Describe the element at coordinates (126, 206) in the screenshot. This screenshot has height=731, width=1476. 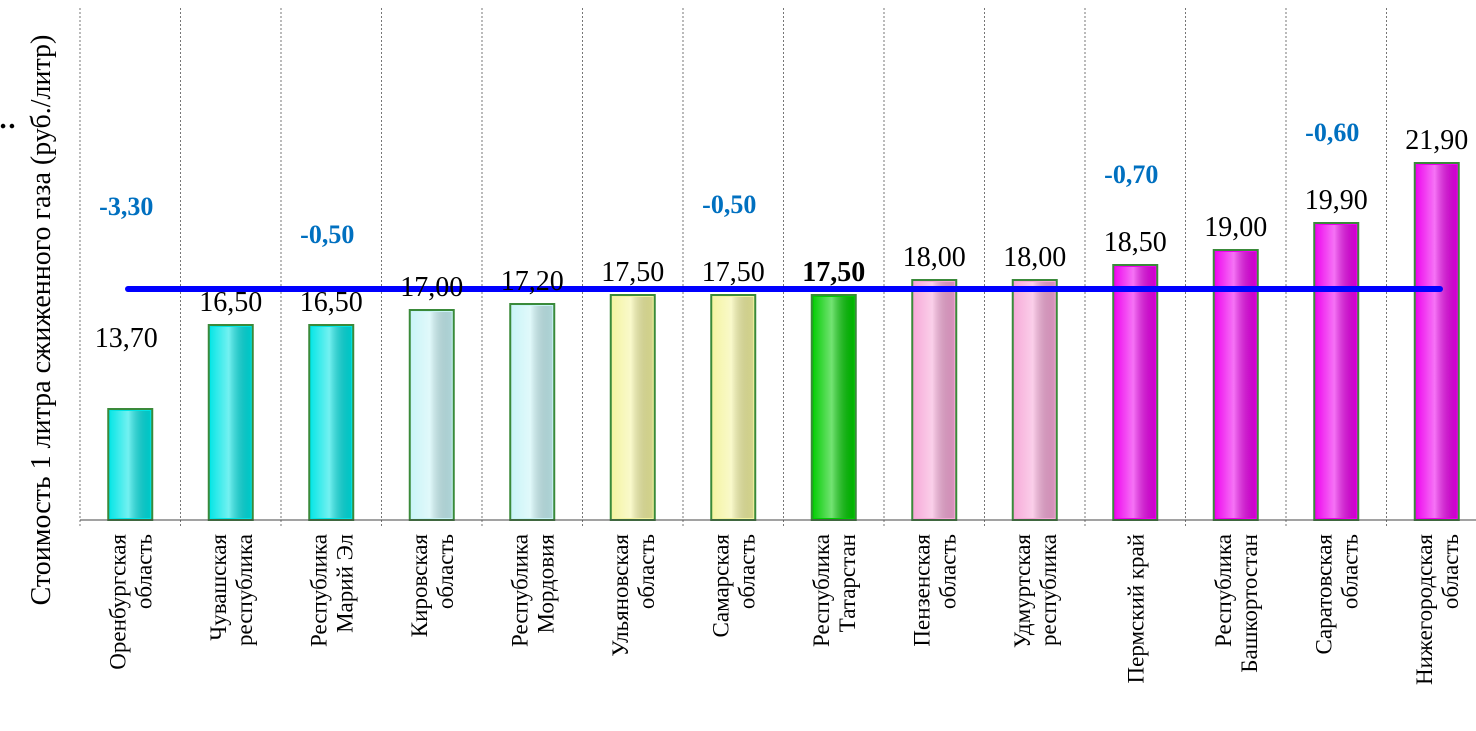
I see `delta-label: -3,30` at that location.